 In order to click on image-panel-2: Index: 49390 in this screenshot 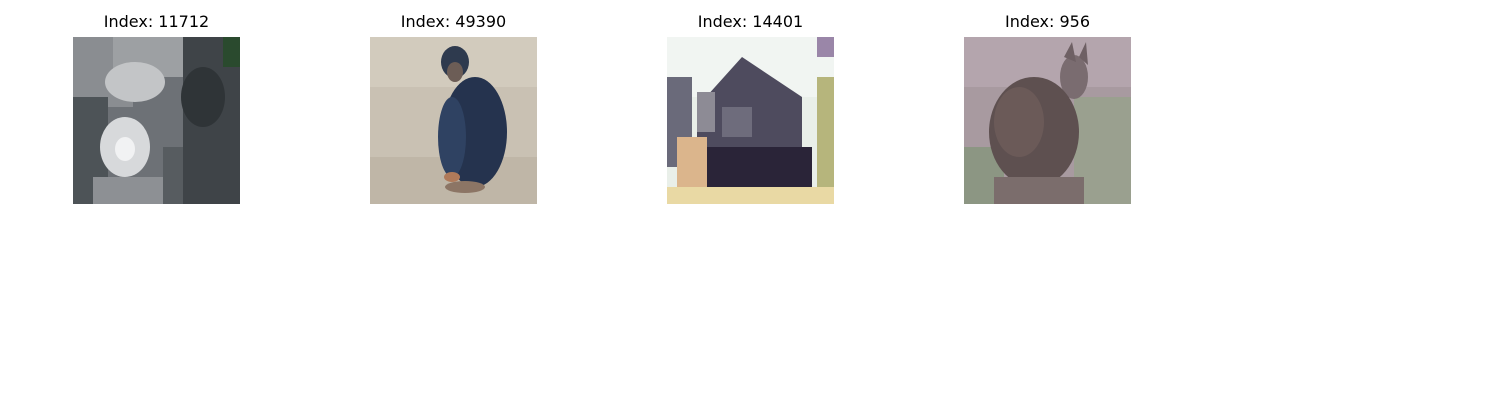, I will do `click(453, 107)`.